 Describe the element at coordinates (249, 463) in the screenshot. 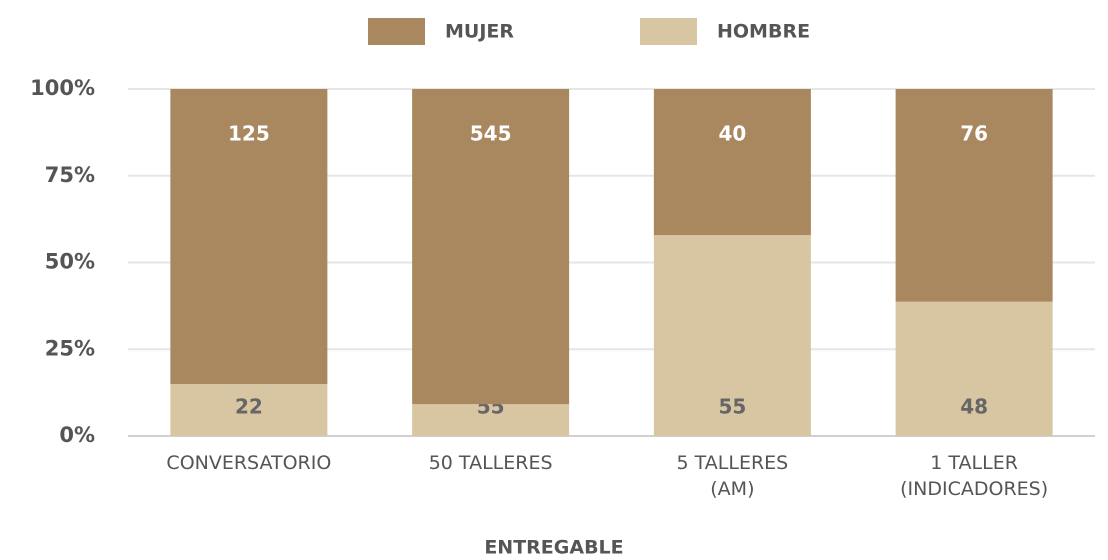

I see `x-tick-label: CONVERSATORIO` at that location.